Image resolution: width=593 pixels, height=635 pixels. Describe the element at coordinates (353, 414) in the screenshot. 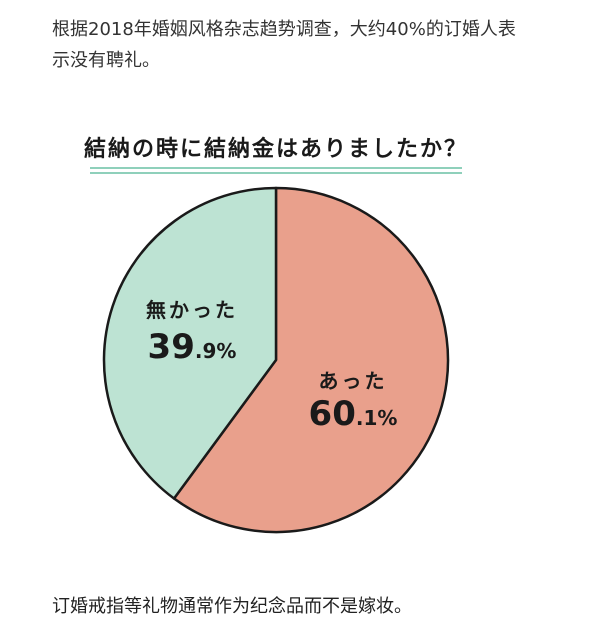

I see `slice-value-yes: 60.1%` at that location.